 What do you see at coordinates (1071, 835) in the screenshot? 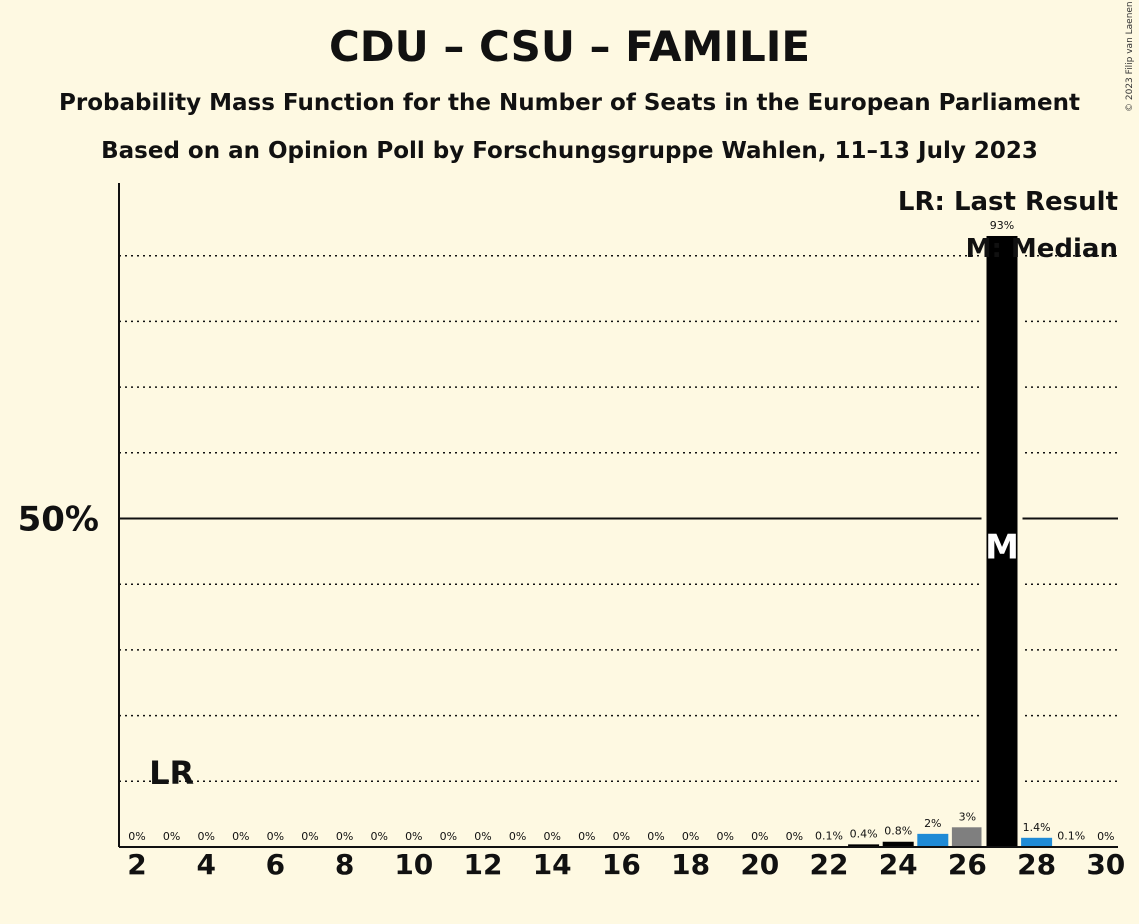
I see `bar-label-seat-29: 0.1%` at bounding box center [1071, 835].